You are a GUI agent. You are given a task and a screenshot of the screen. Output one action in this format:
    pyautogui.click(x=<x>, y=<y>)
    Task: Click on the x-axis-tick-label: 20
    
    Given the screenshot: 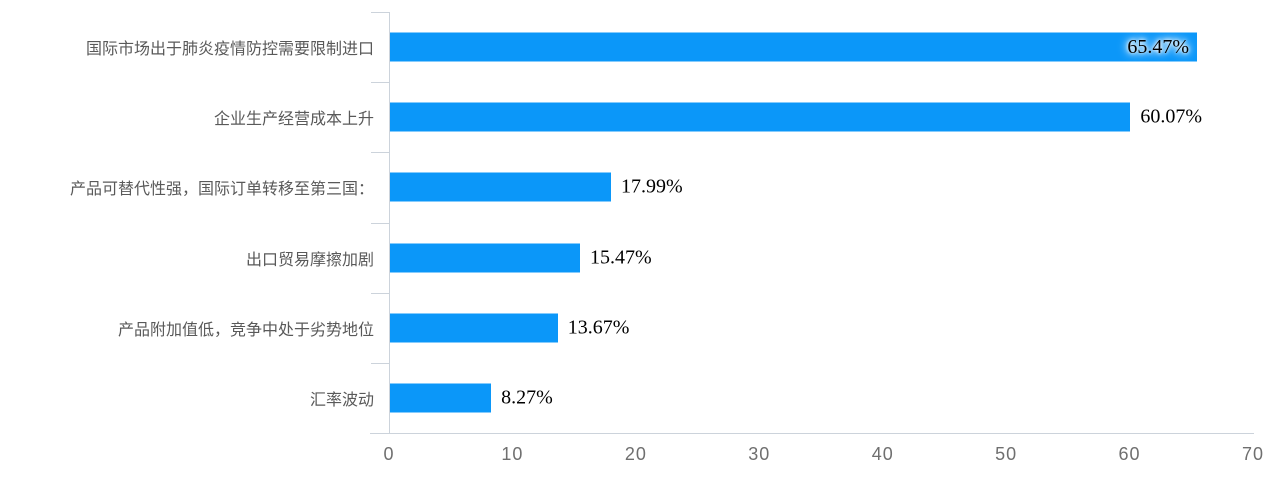 What is the action you would take?
    pyautogui.click(x=635, y=454)
    